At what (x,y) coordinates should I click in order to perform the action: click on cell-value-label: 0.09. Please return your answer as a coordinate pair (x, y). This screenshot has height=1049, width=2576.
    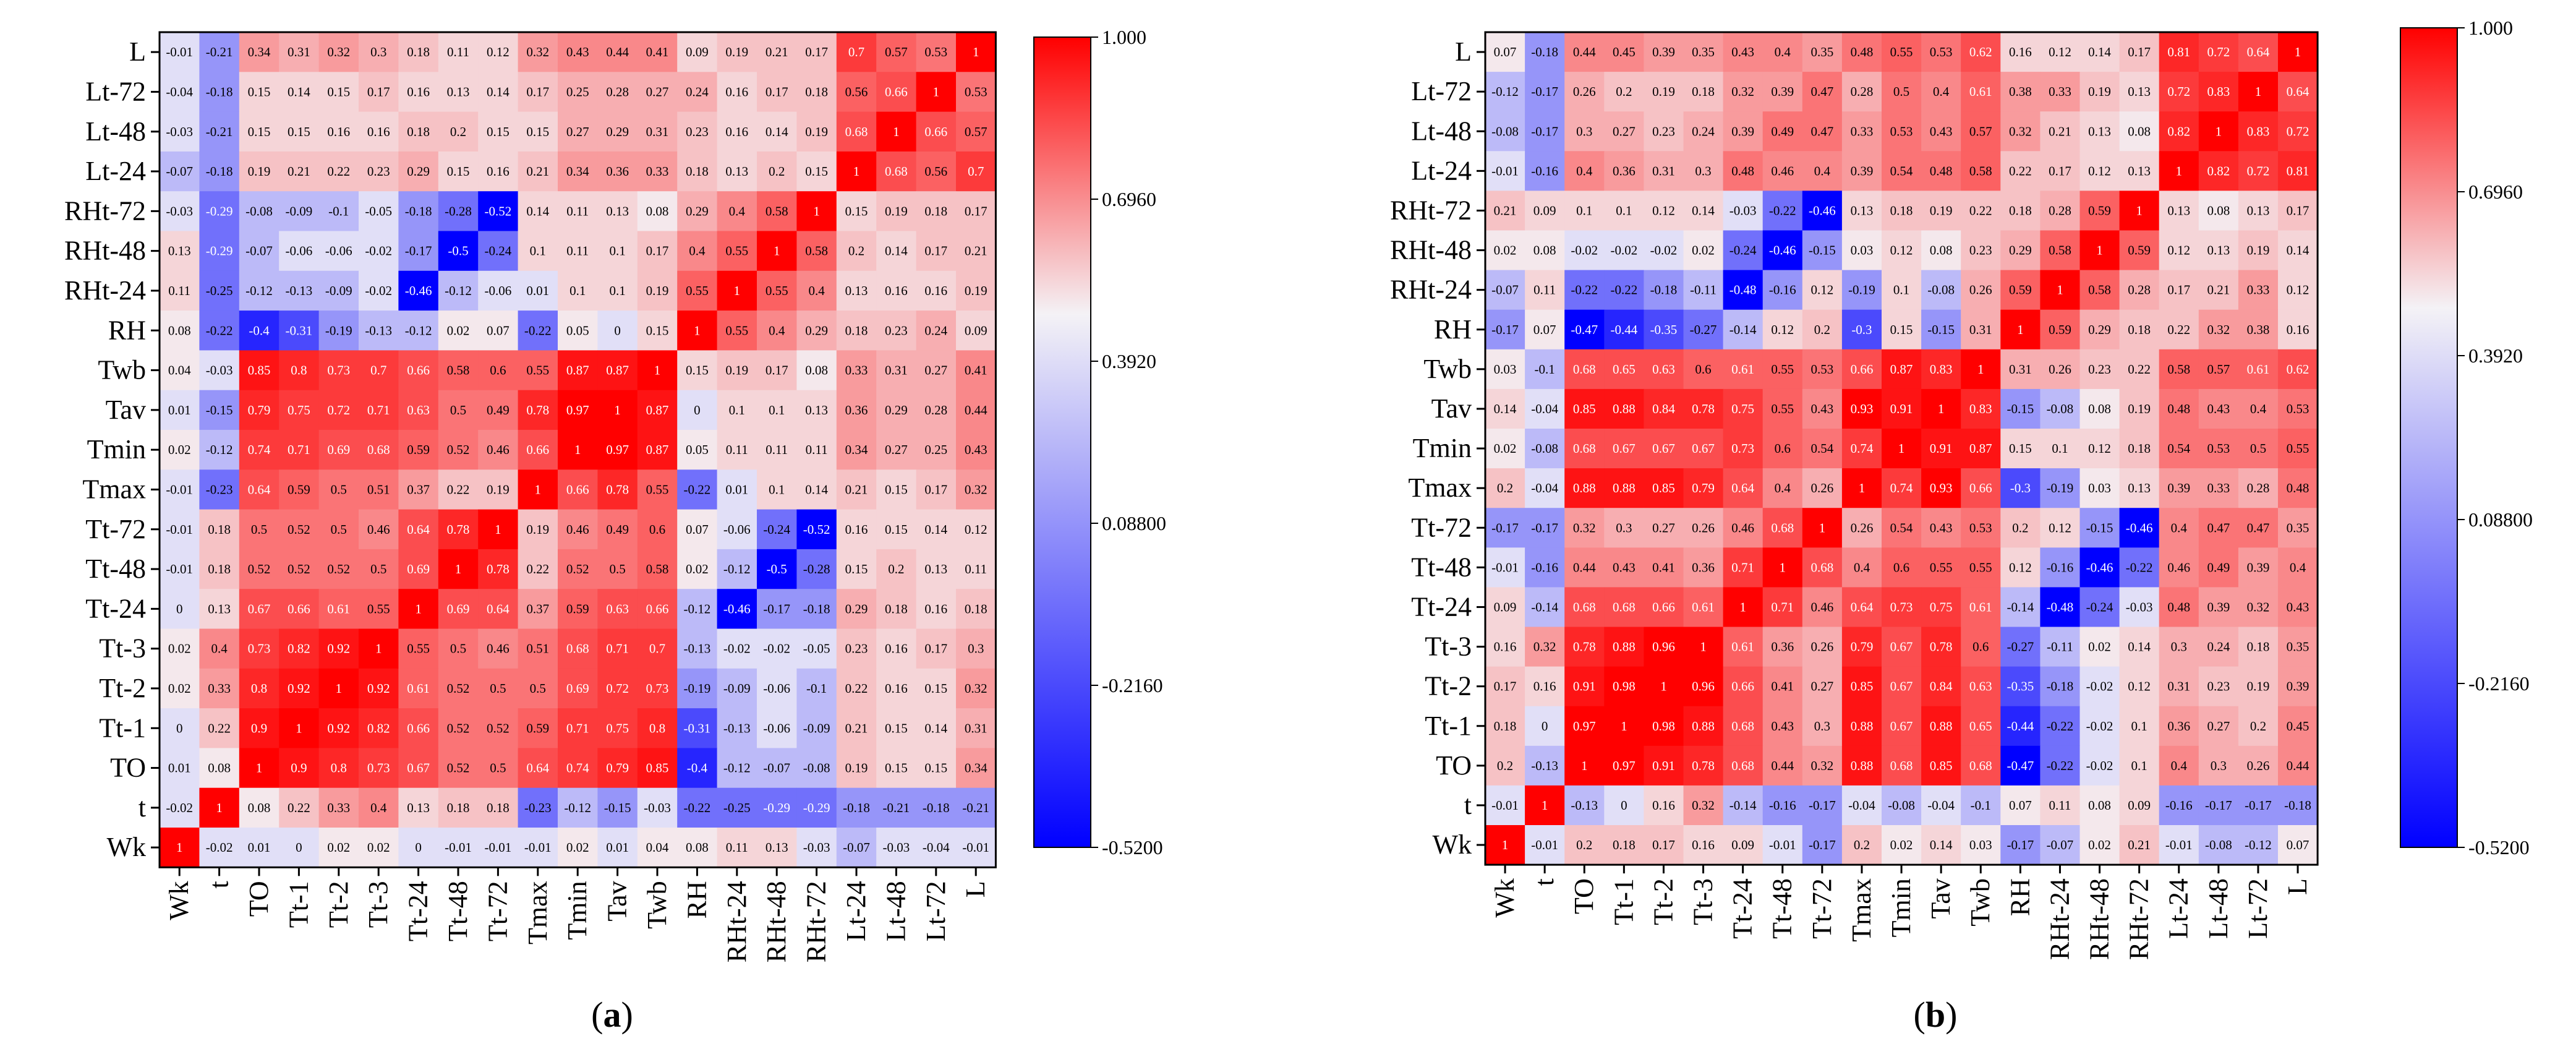
    Looking at the image, I should click on (1544, 210).